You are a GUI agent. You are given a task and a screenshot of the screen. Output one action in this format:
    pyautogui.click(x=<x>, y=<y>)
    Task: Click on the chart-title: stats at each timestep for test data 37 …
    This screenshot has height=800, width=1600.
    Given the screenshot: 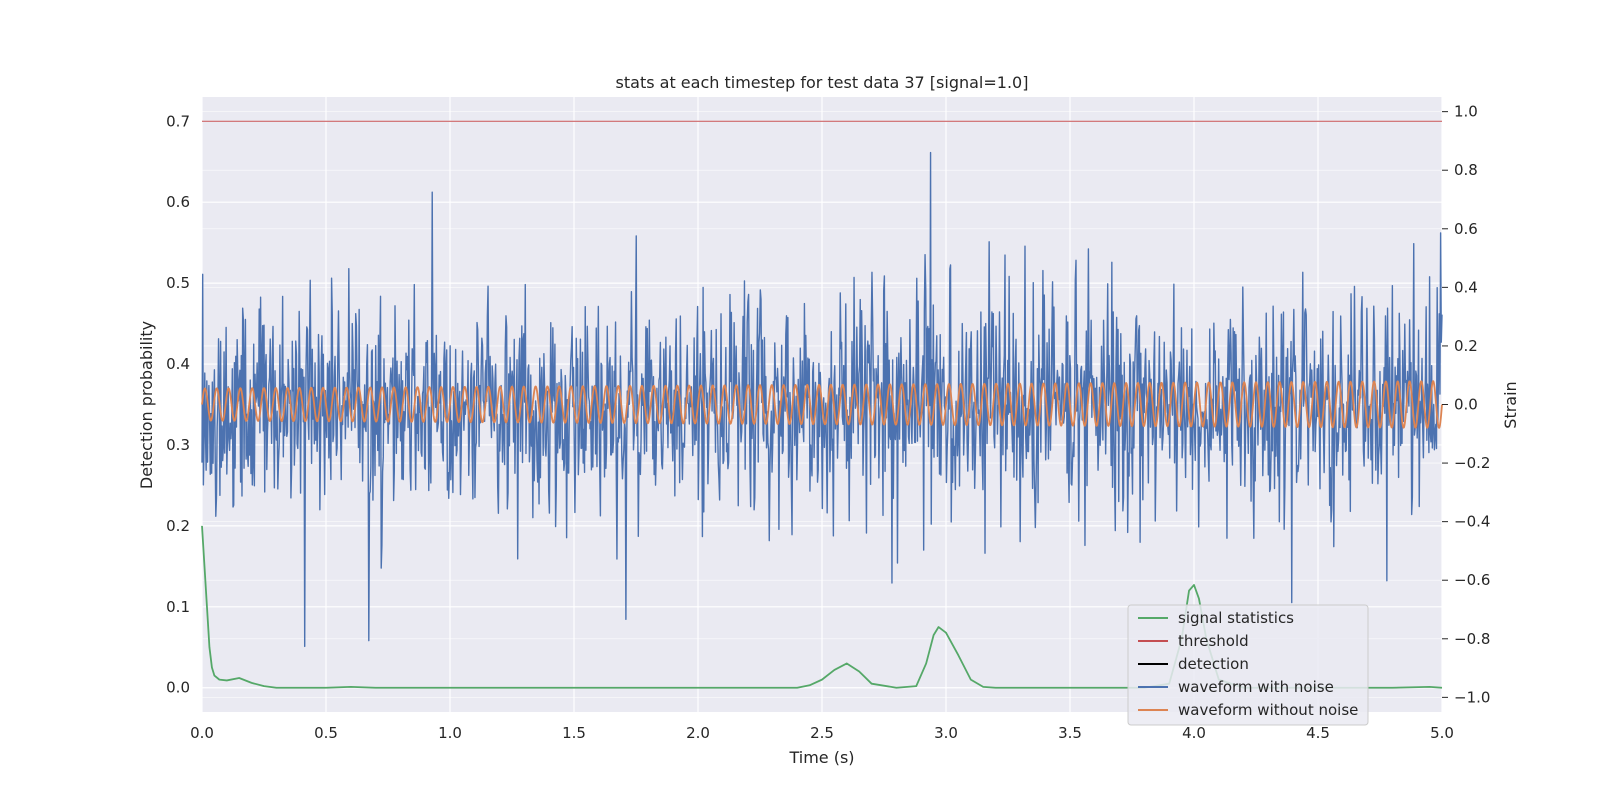 What is the action you would take?
    pyautogui.click(x=822, y=82)
    